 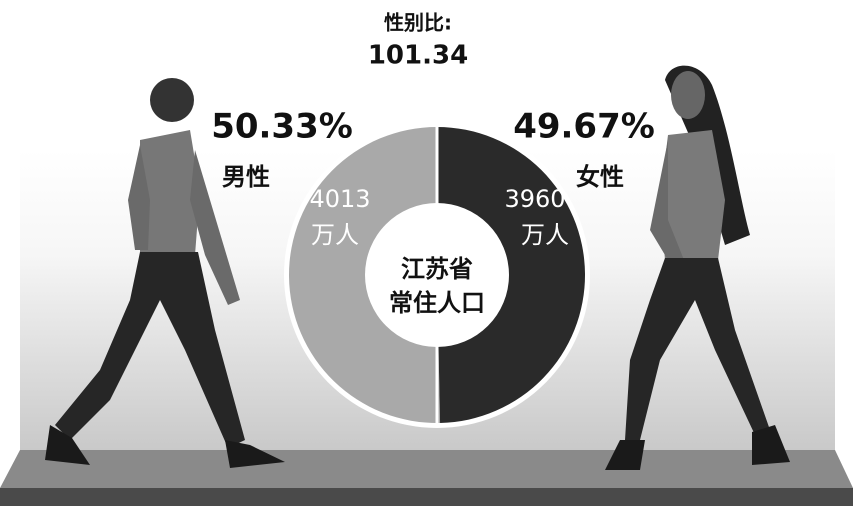 What do you see at coordinates (282, 127) in the screenshot?
I see `percent-label: 50.33%` at bounding box center [282, 127].